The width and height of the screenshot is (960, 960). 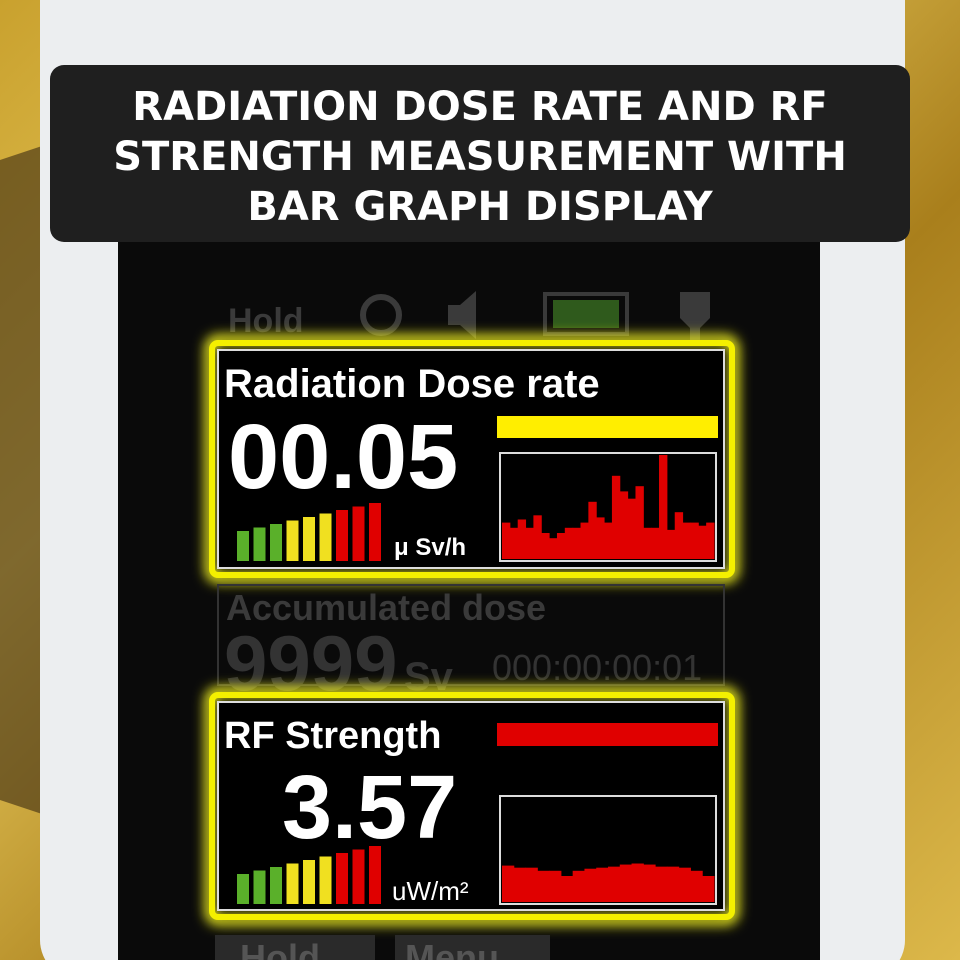 I want to click on radiation-level-bar, so click(x=607, y=427).